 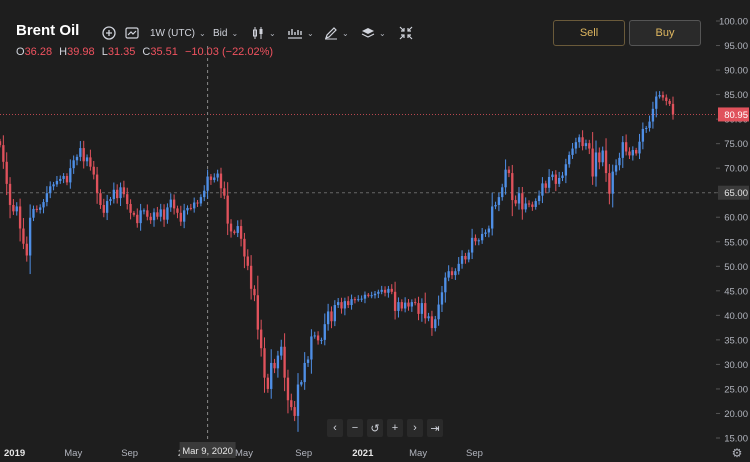 I want to click on low-value: 31.35, so click(x=121, y=52).